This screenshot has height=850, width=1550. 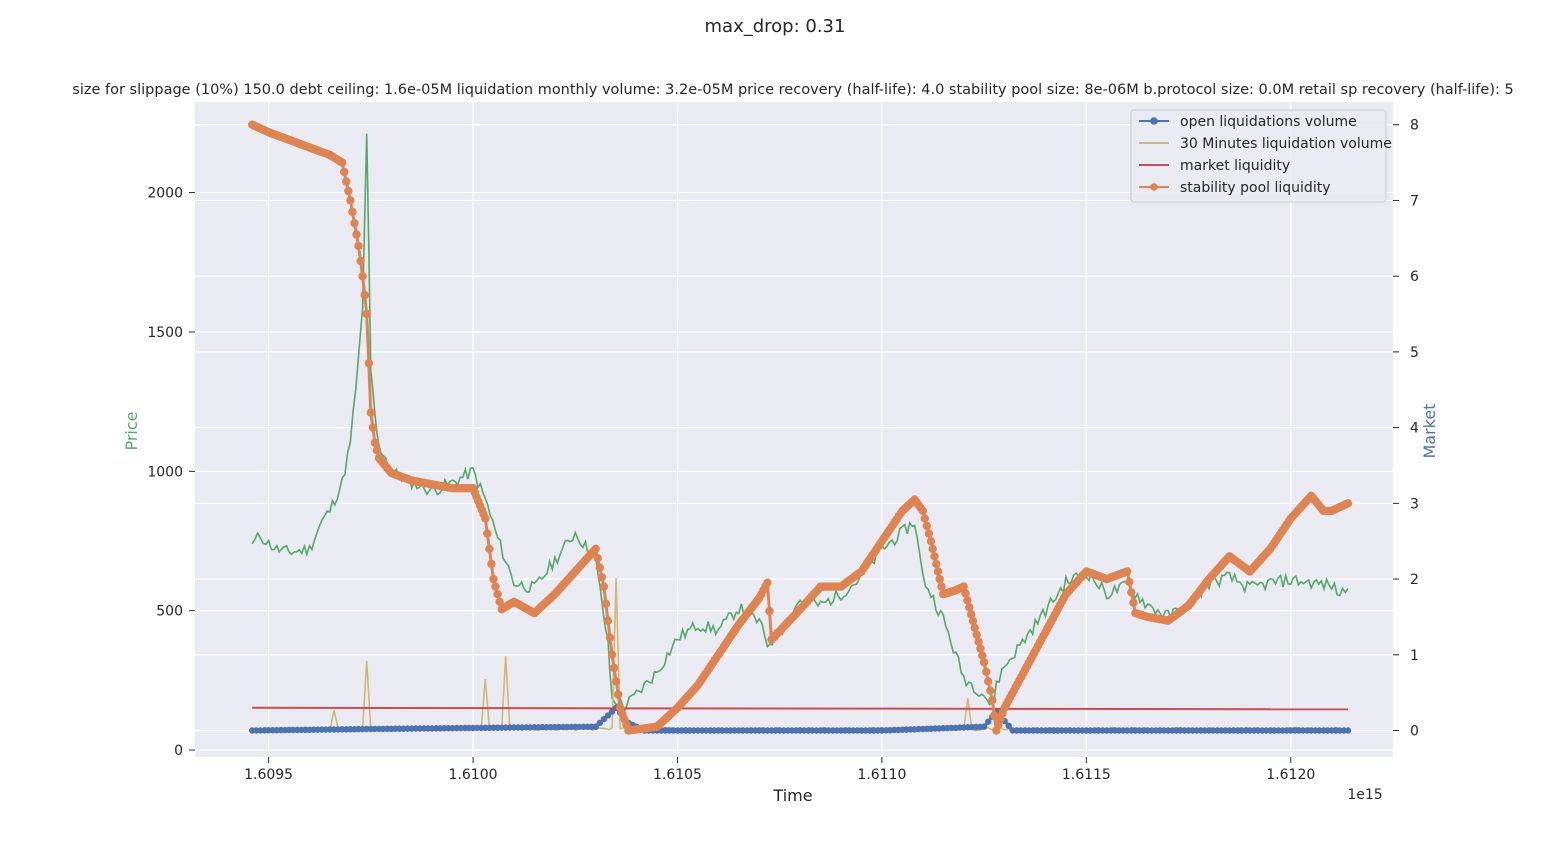 What do you see at coordinates (1286, 144) in the screenshot?
I see `legend-label: 30 Minutes liquidation volume` at bounding box center [1286, 144].